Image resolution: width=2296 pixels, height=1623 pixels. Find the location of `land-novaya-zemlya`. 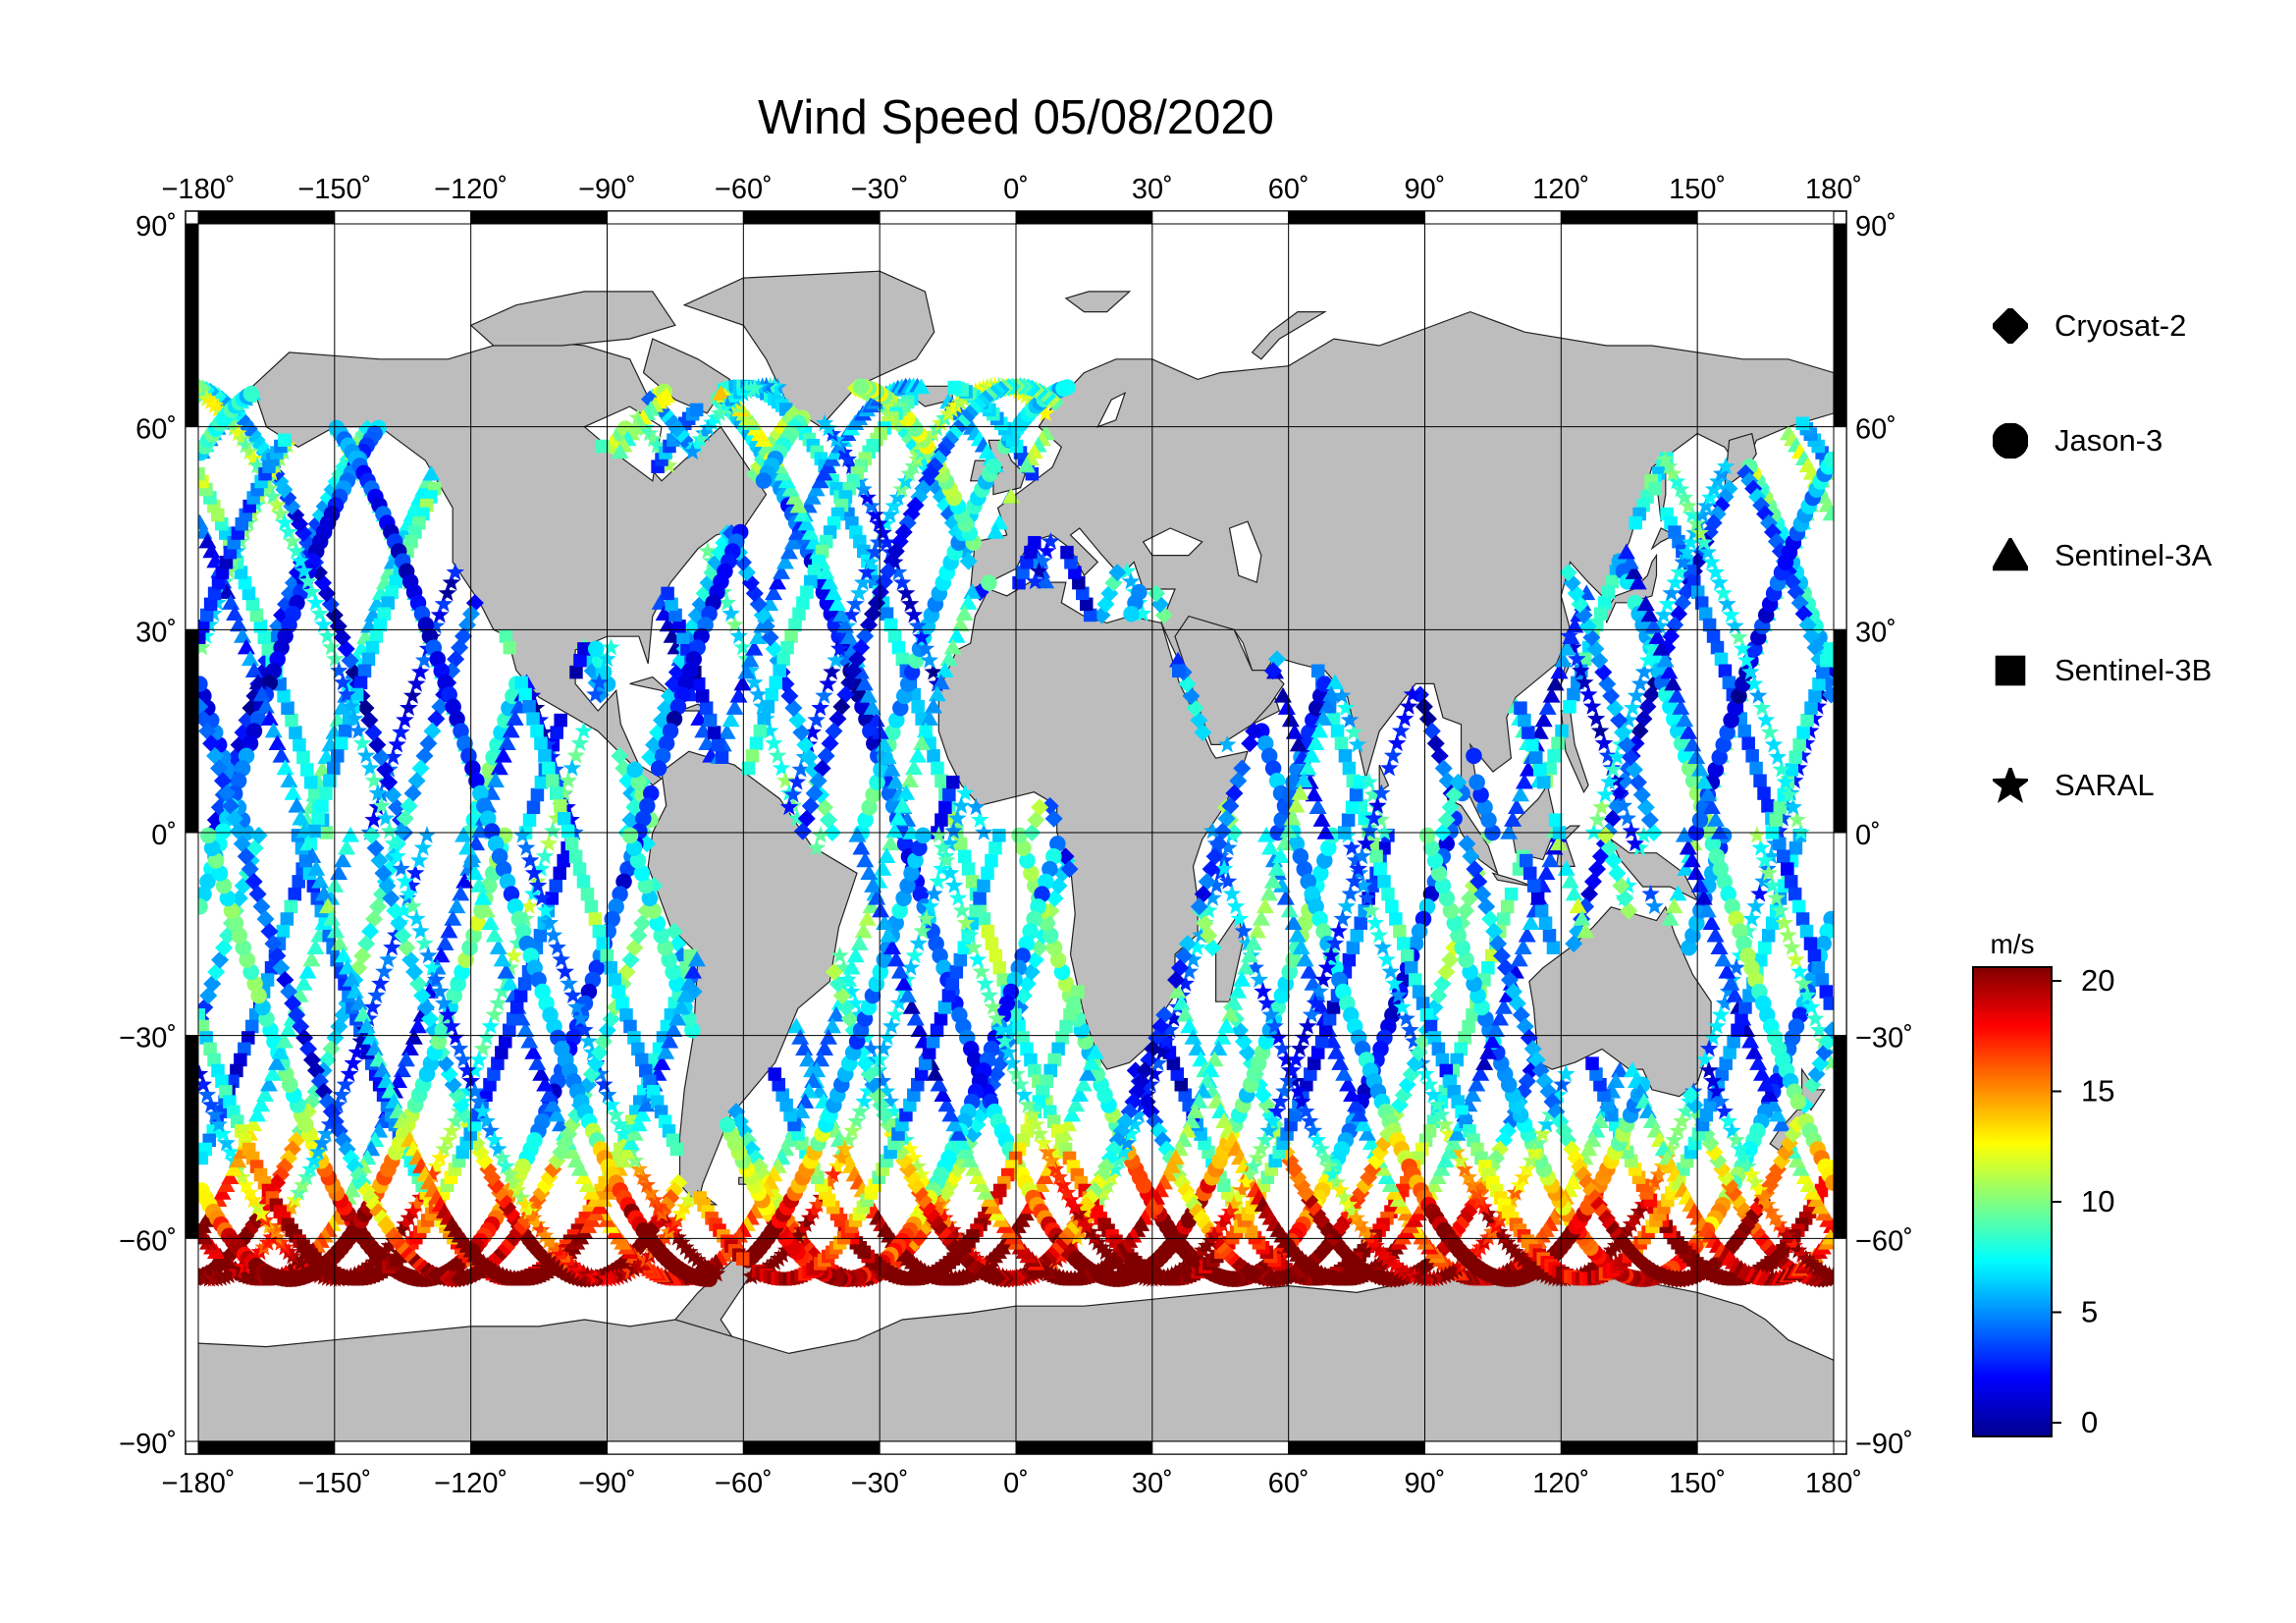

land-novaya-zemlya is located at coordinates (1289, 335).